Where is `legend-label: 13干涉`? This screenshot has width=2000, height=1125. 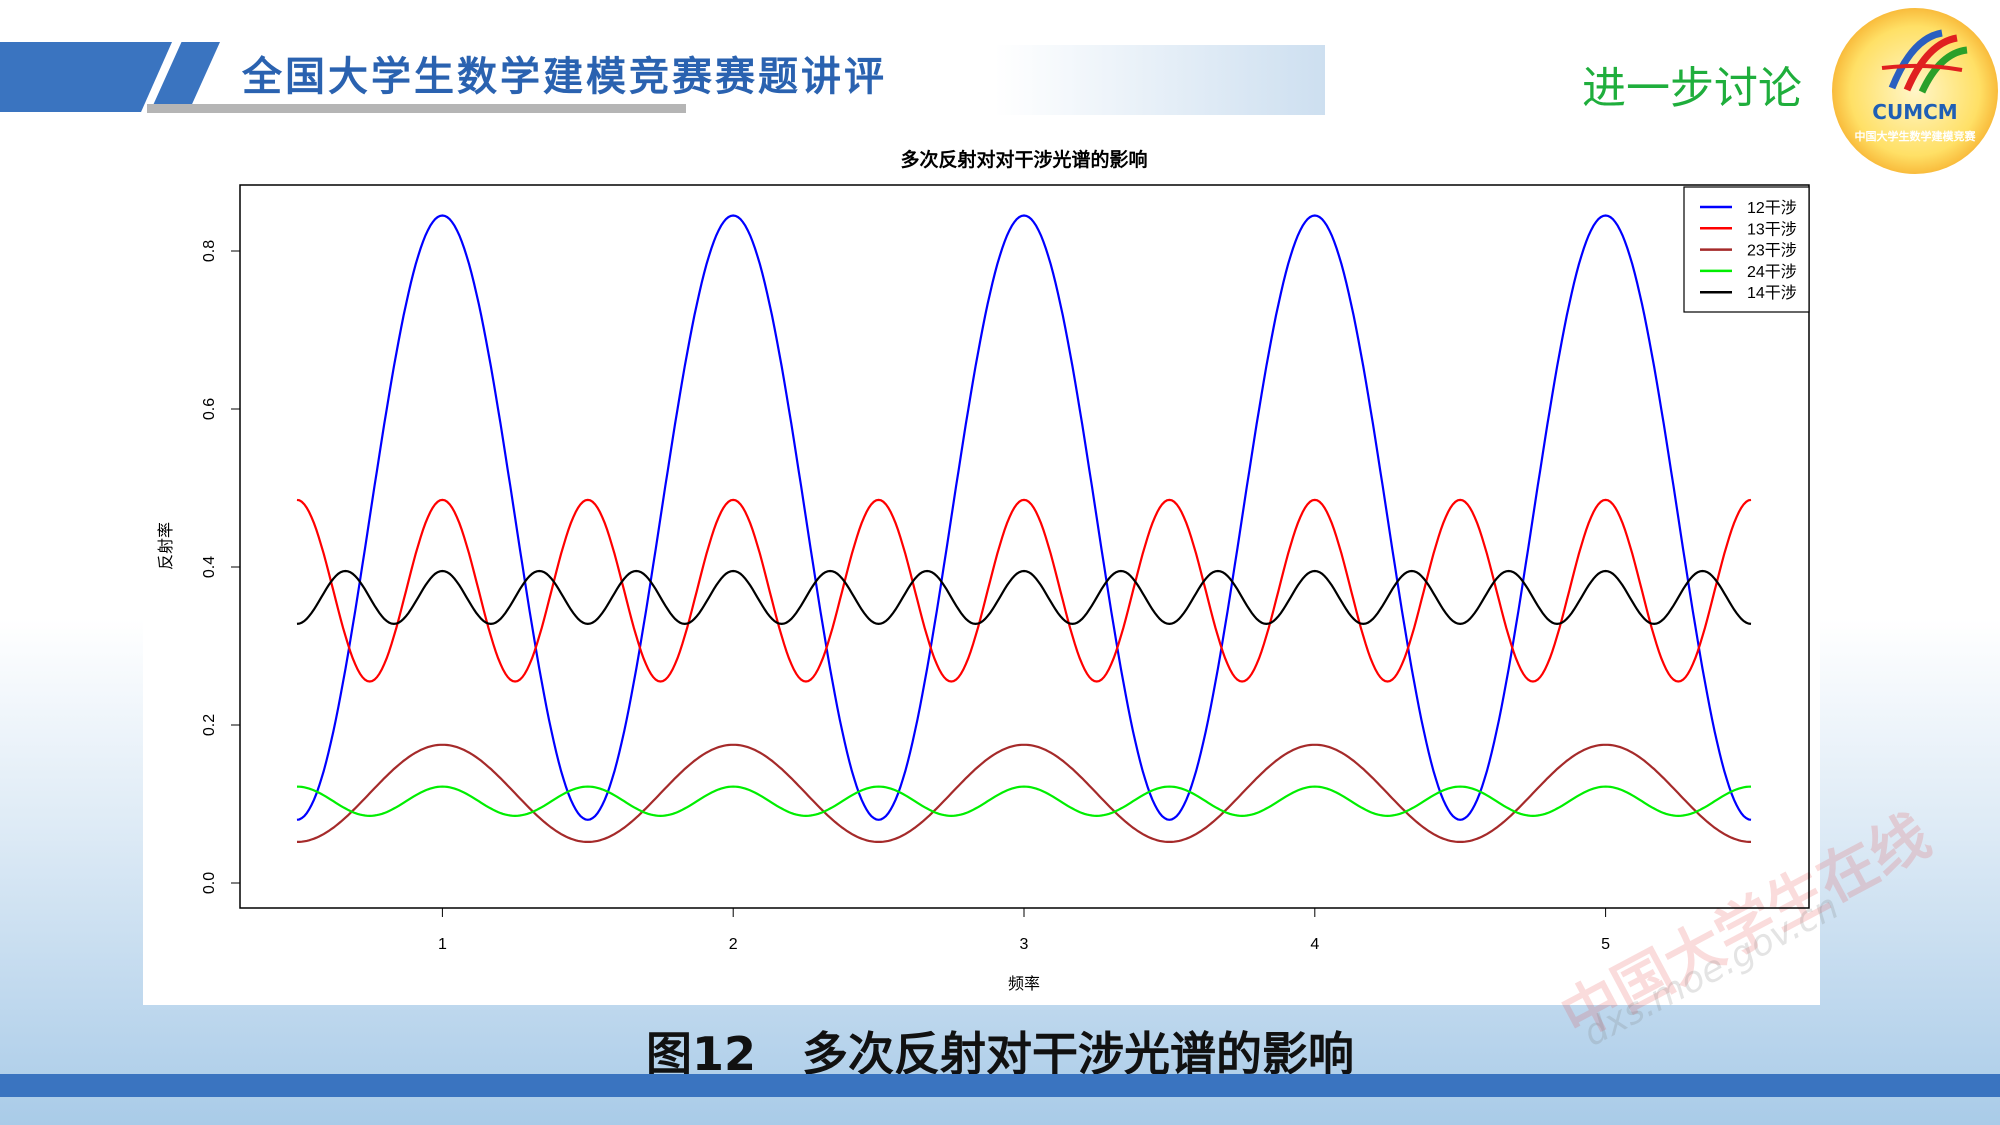
legend-label: 13干涉 is located at coordinates (1772, 229).